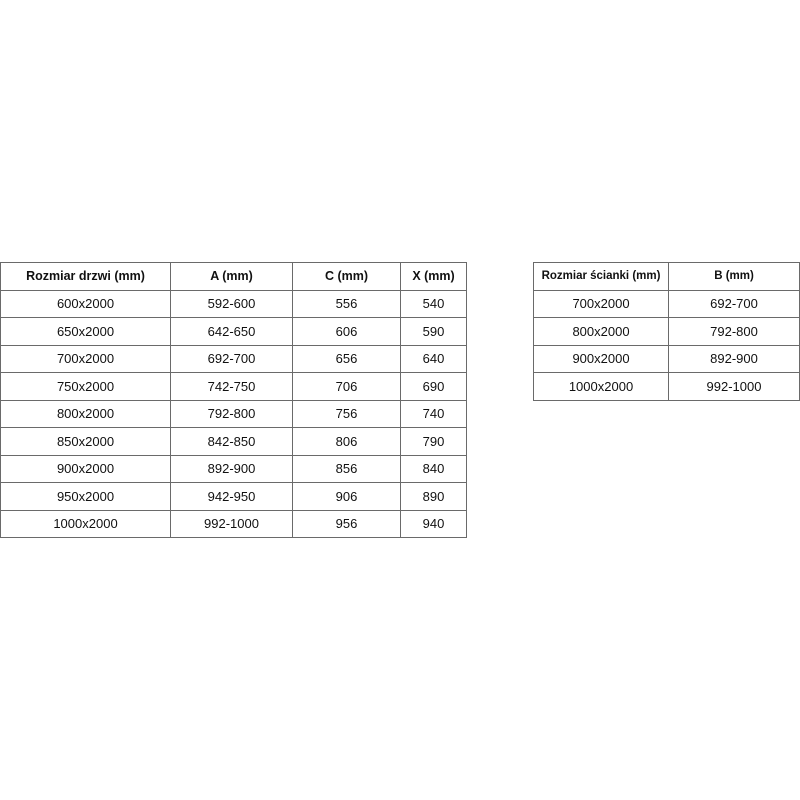 The image size is (800, 800). I want to click on table-cell: 850x2000, so click(85, 441).